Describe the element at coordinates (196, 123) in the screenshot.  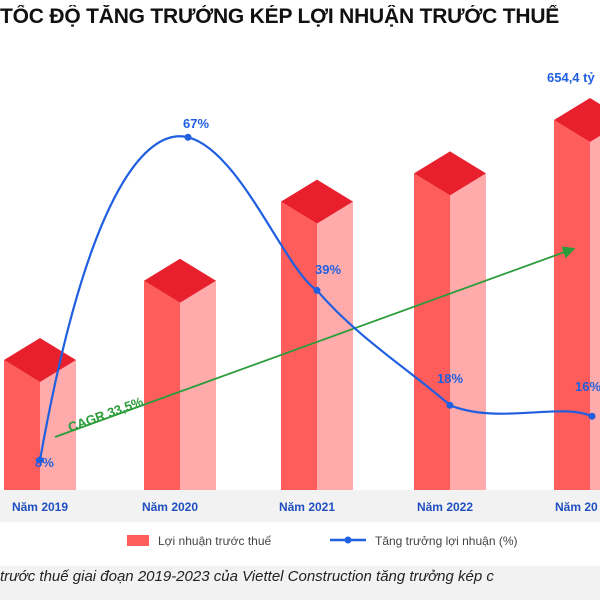
I see `growth-label-1: 67%` at that location.